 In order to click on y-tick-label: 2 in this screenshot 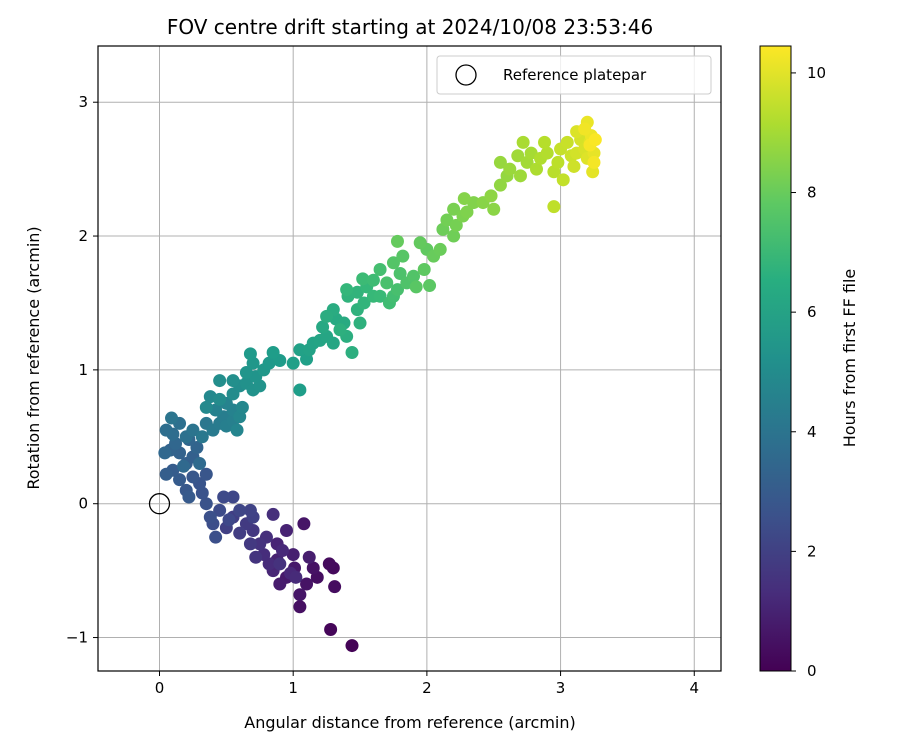, I will do `click(83, 236)`.